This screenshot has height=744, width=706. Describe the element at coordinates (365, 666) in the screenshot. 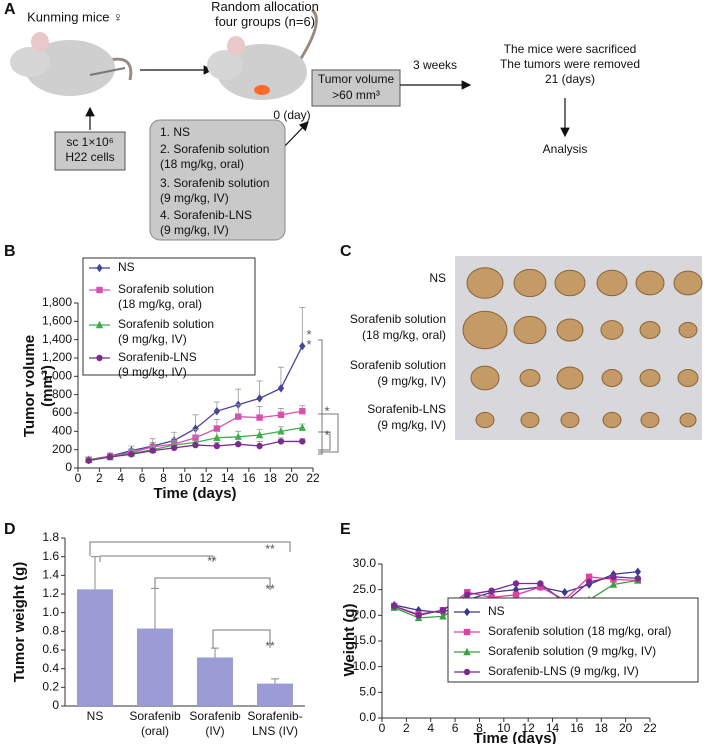

I see `y-tick-label: 10.0` at that location.